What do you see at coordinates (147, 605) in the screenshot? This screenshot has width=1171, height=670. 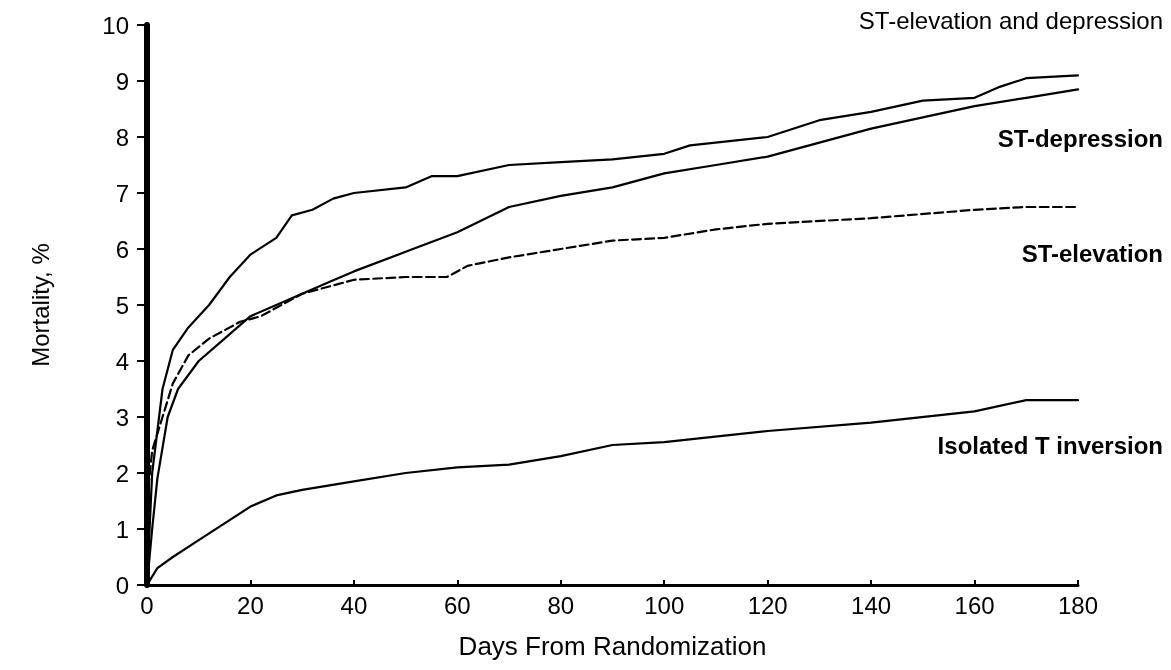 I see `x-tick-label: 0` at bounding box center [147, 605].